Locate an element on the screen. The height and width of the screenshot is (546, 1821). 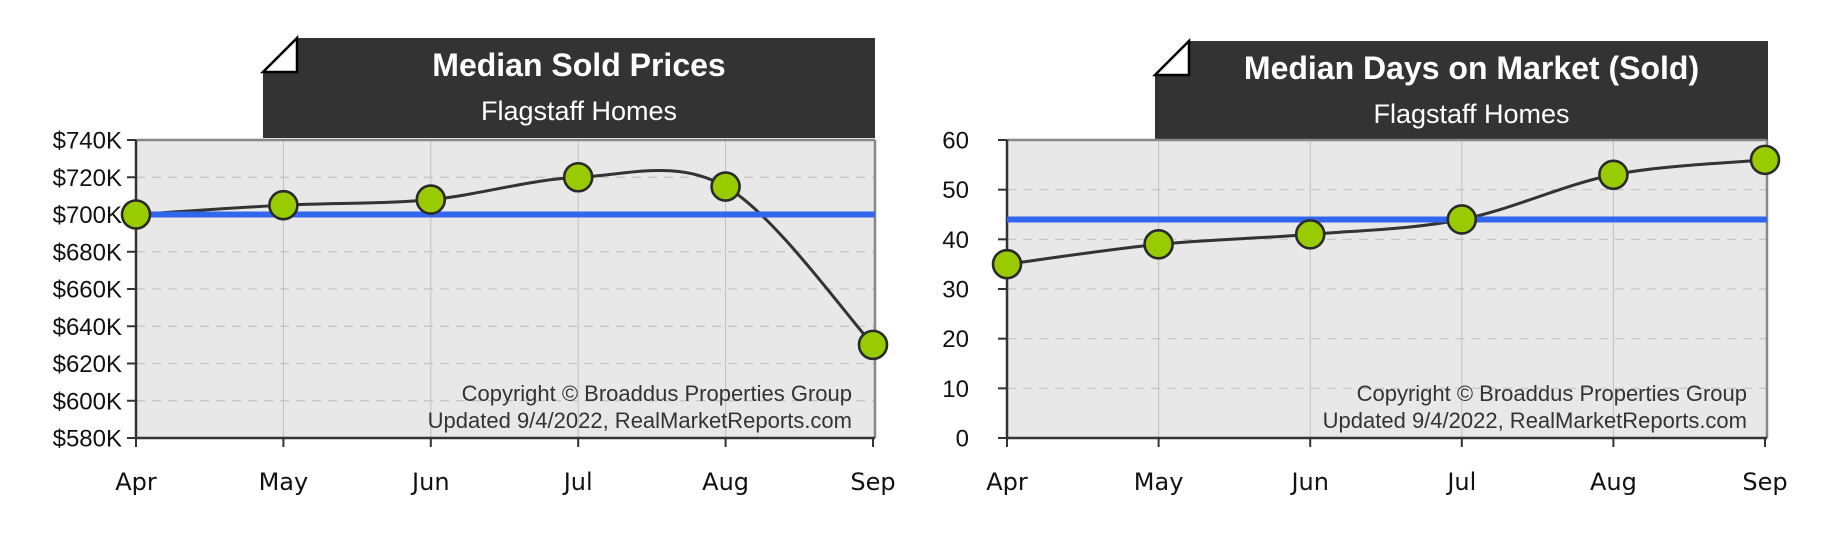
y-tick-label: $680K is located at coordinates (87, 252).